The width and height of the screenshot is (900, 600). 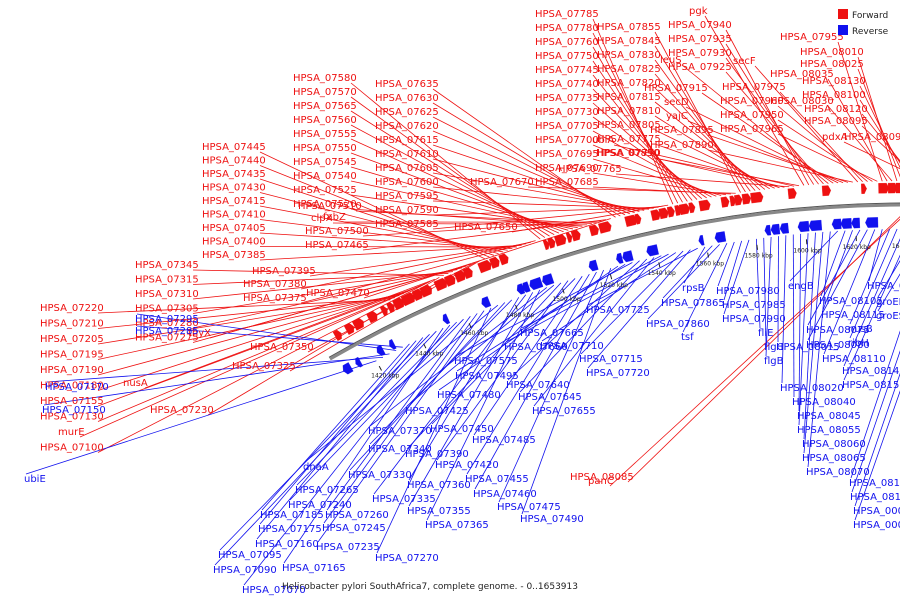 I want to click on forward-gene-label: HPSA_07780, so click(x=567, y=28).